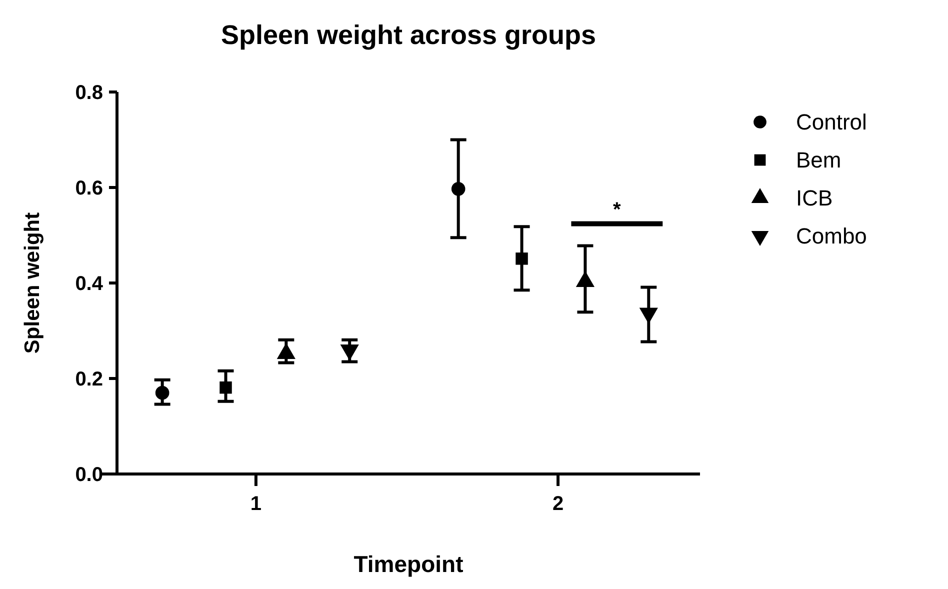 The height and width of the screenshot is (589, 948). I want to click on y-tick-label: 0.2, so click(89, 379).